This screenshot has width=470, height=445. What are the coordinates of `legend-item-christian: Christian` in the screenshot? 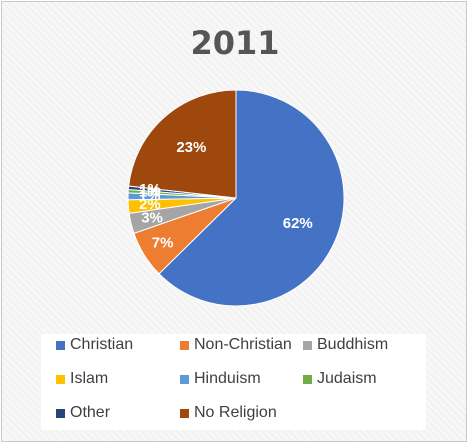 It's located at (94, 345).